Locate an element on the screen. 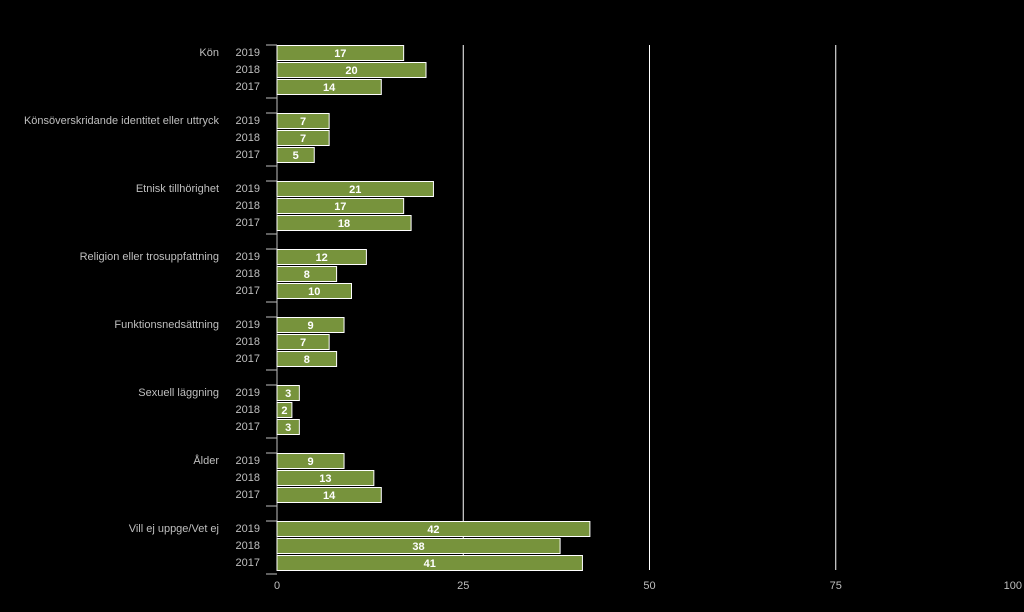 This screenshot has height=612, width=1024. value-label: 20 is located at coordinates (351, 71).